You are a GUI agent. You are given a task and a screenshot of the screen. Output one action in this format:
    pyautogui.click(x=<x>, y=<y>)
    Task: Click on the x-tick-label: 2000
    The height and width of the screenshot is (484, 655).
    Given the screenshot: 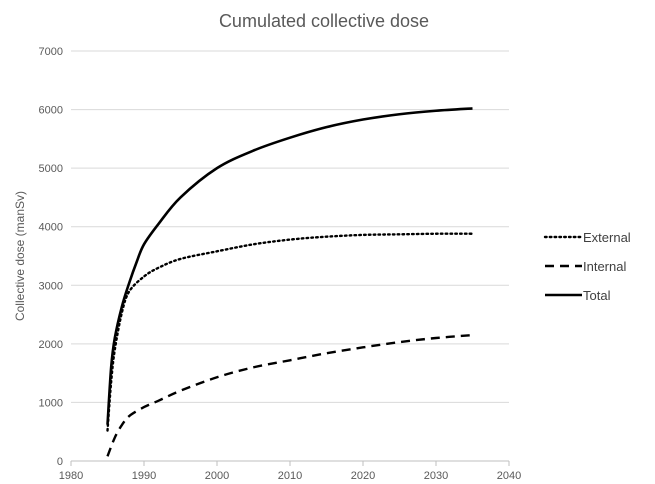 What is the action you would take?
    pyautogui.click(x=217, y=476)
    